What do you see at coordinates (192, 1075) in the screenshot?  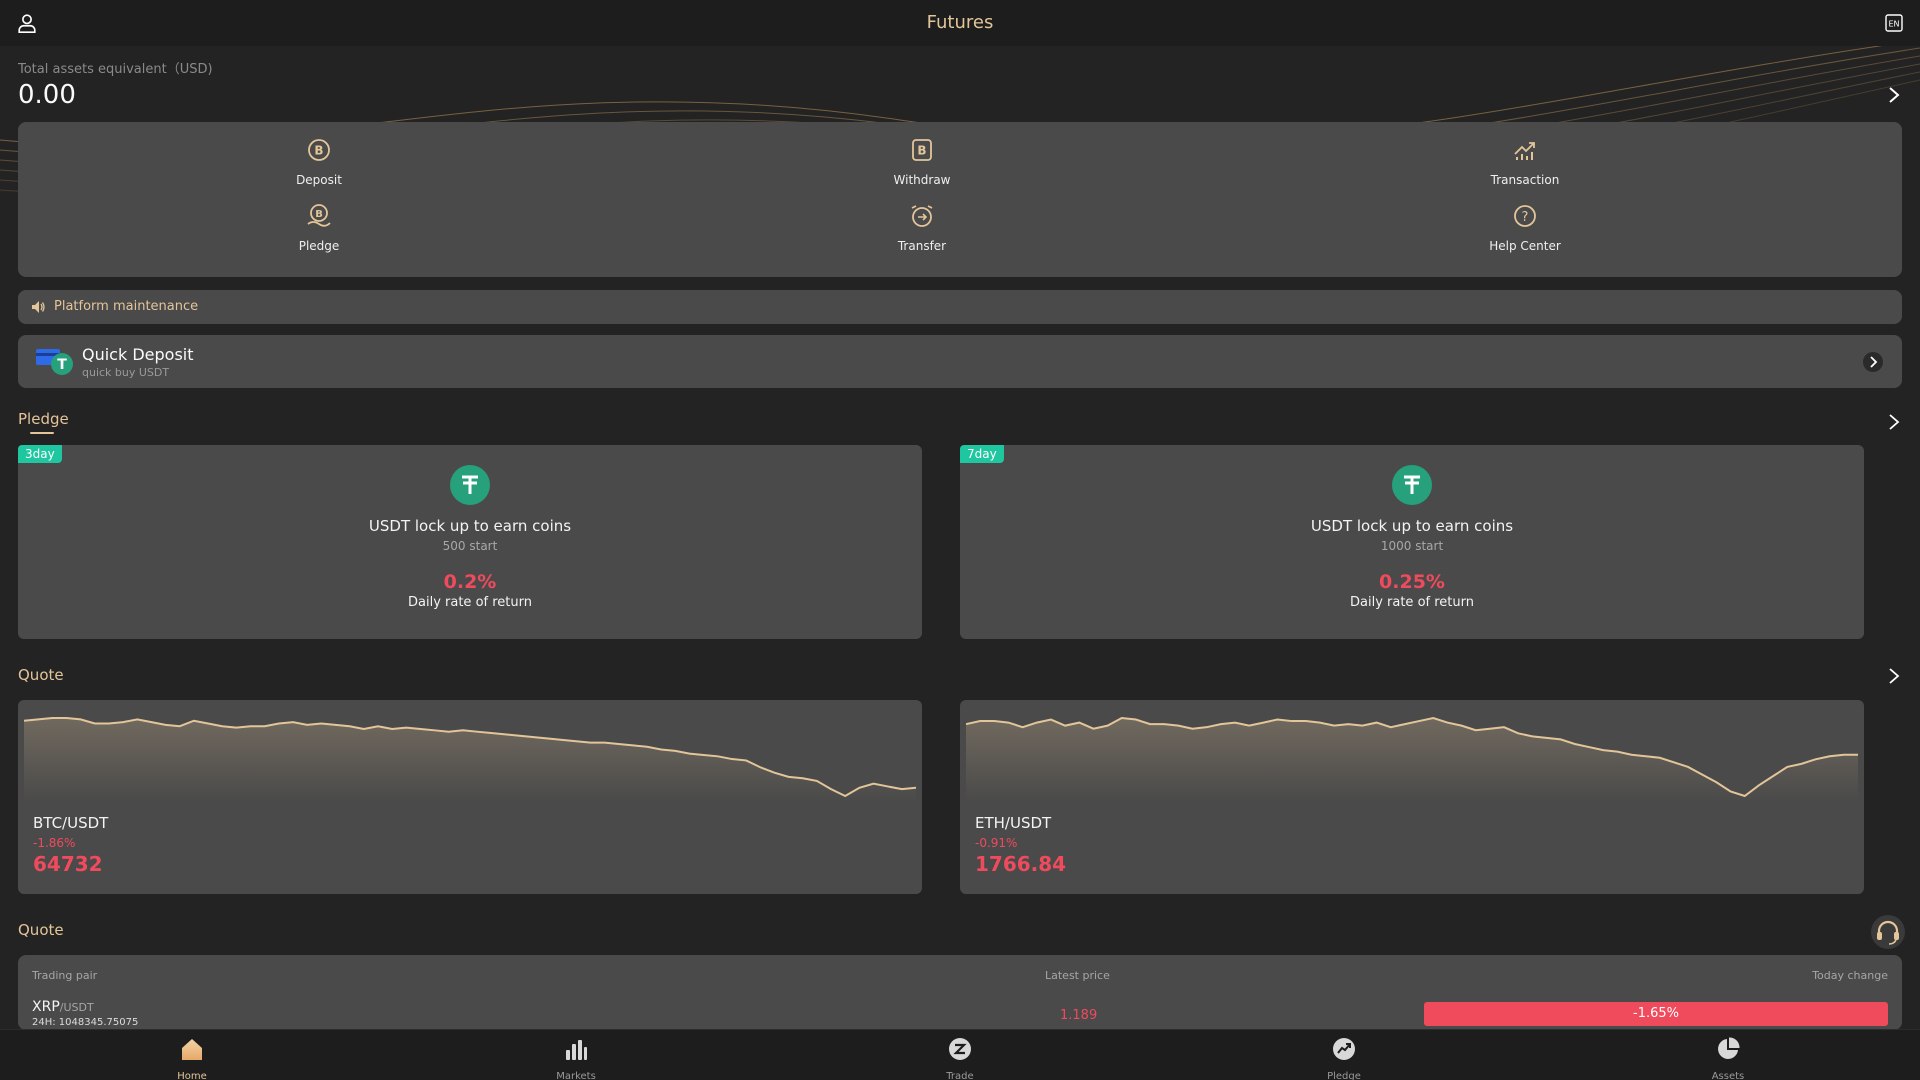 I see `nav-home-label: Home` at bounding box center [192, 1075].